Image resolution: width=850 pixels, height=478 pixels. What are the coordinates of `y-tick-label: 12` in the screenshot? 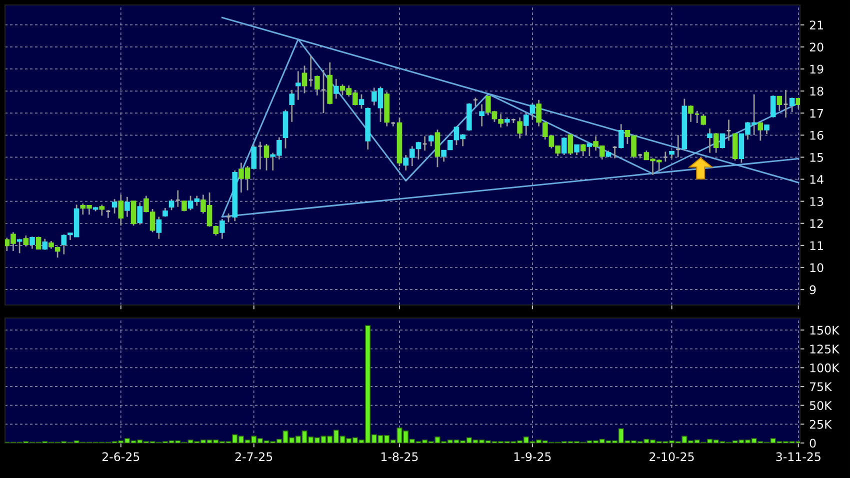 It's located at (816, 223).